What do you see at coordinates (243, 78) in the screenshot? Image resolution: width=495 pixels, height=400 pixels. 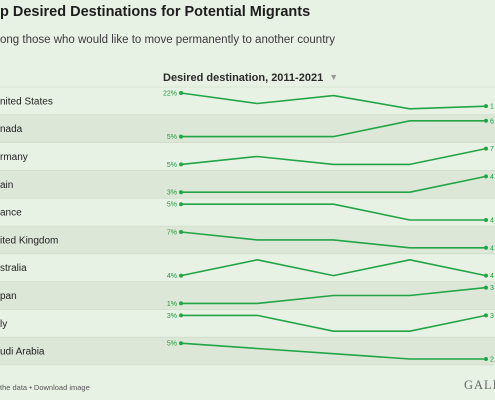 I see `column-header-label: Desired destination, 2011-2021` at bounding box center [243, 78].